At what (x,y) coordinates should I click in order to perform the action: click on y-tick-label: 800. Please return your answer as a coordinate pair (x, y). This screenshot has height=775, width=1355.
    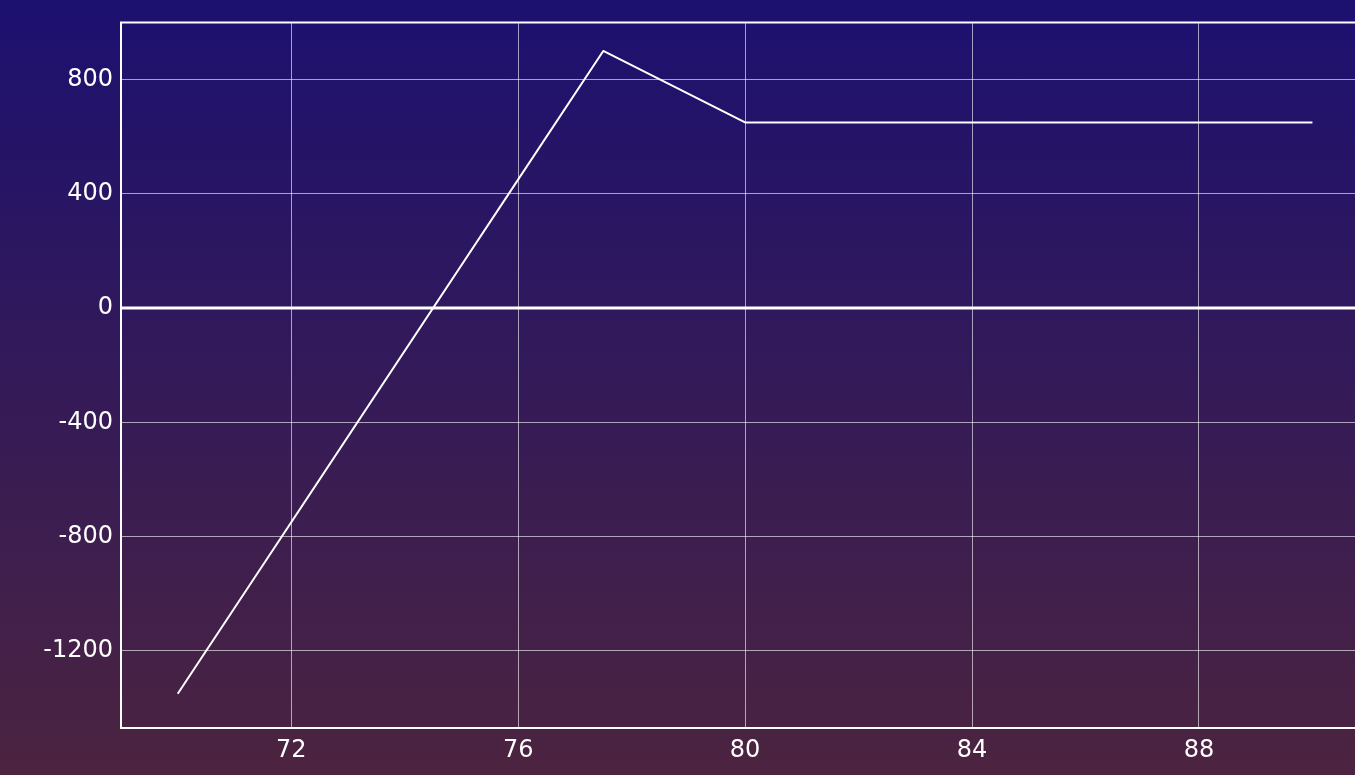
    Looking at the image, I should click on (90, 77).